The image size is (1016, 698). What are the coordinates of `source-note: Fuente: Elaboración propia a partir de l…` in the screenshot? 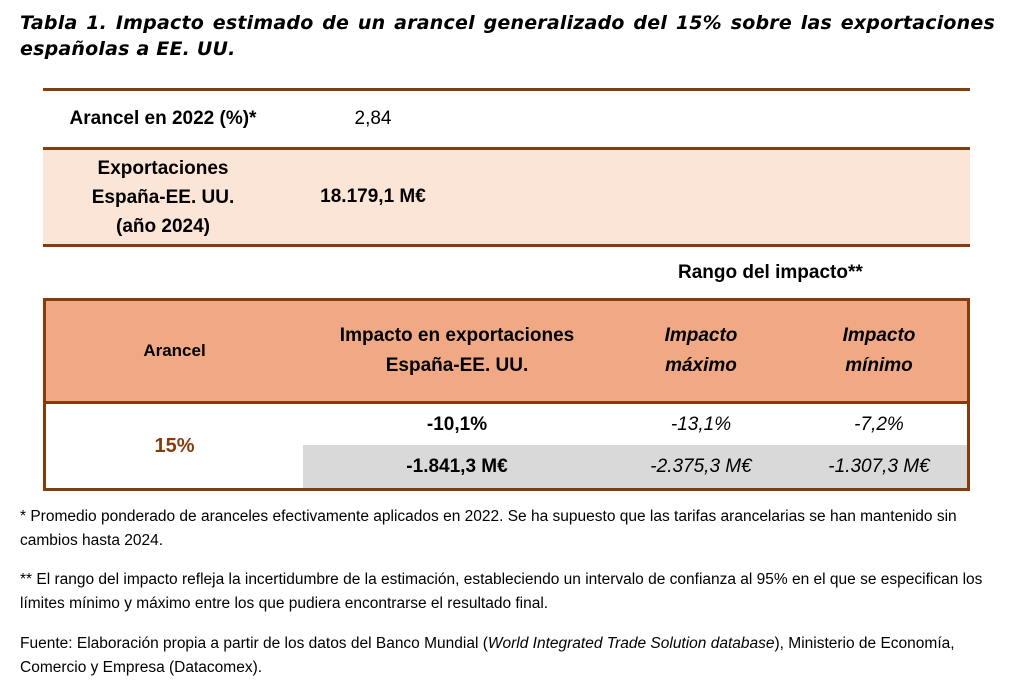 It's located at (509, 656).